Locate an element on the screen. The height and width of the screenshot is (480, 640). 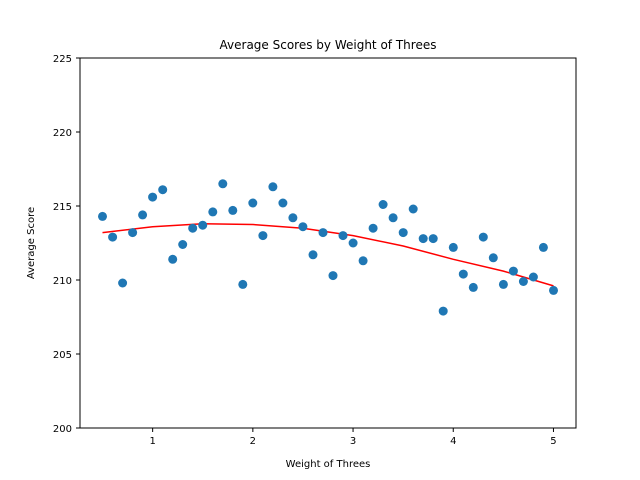
fit-line is located at coordinates (328, 255).